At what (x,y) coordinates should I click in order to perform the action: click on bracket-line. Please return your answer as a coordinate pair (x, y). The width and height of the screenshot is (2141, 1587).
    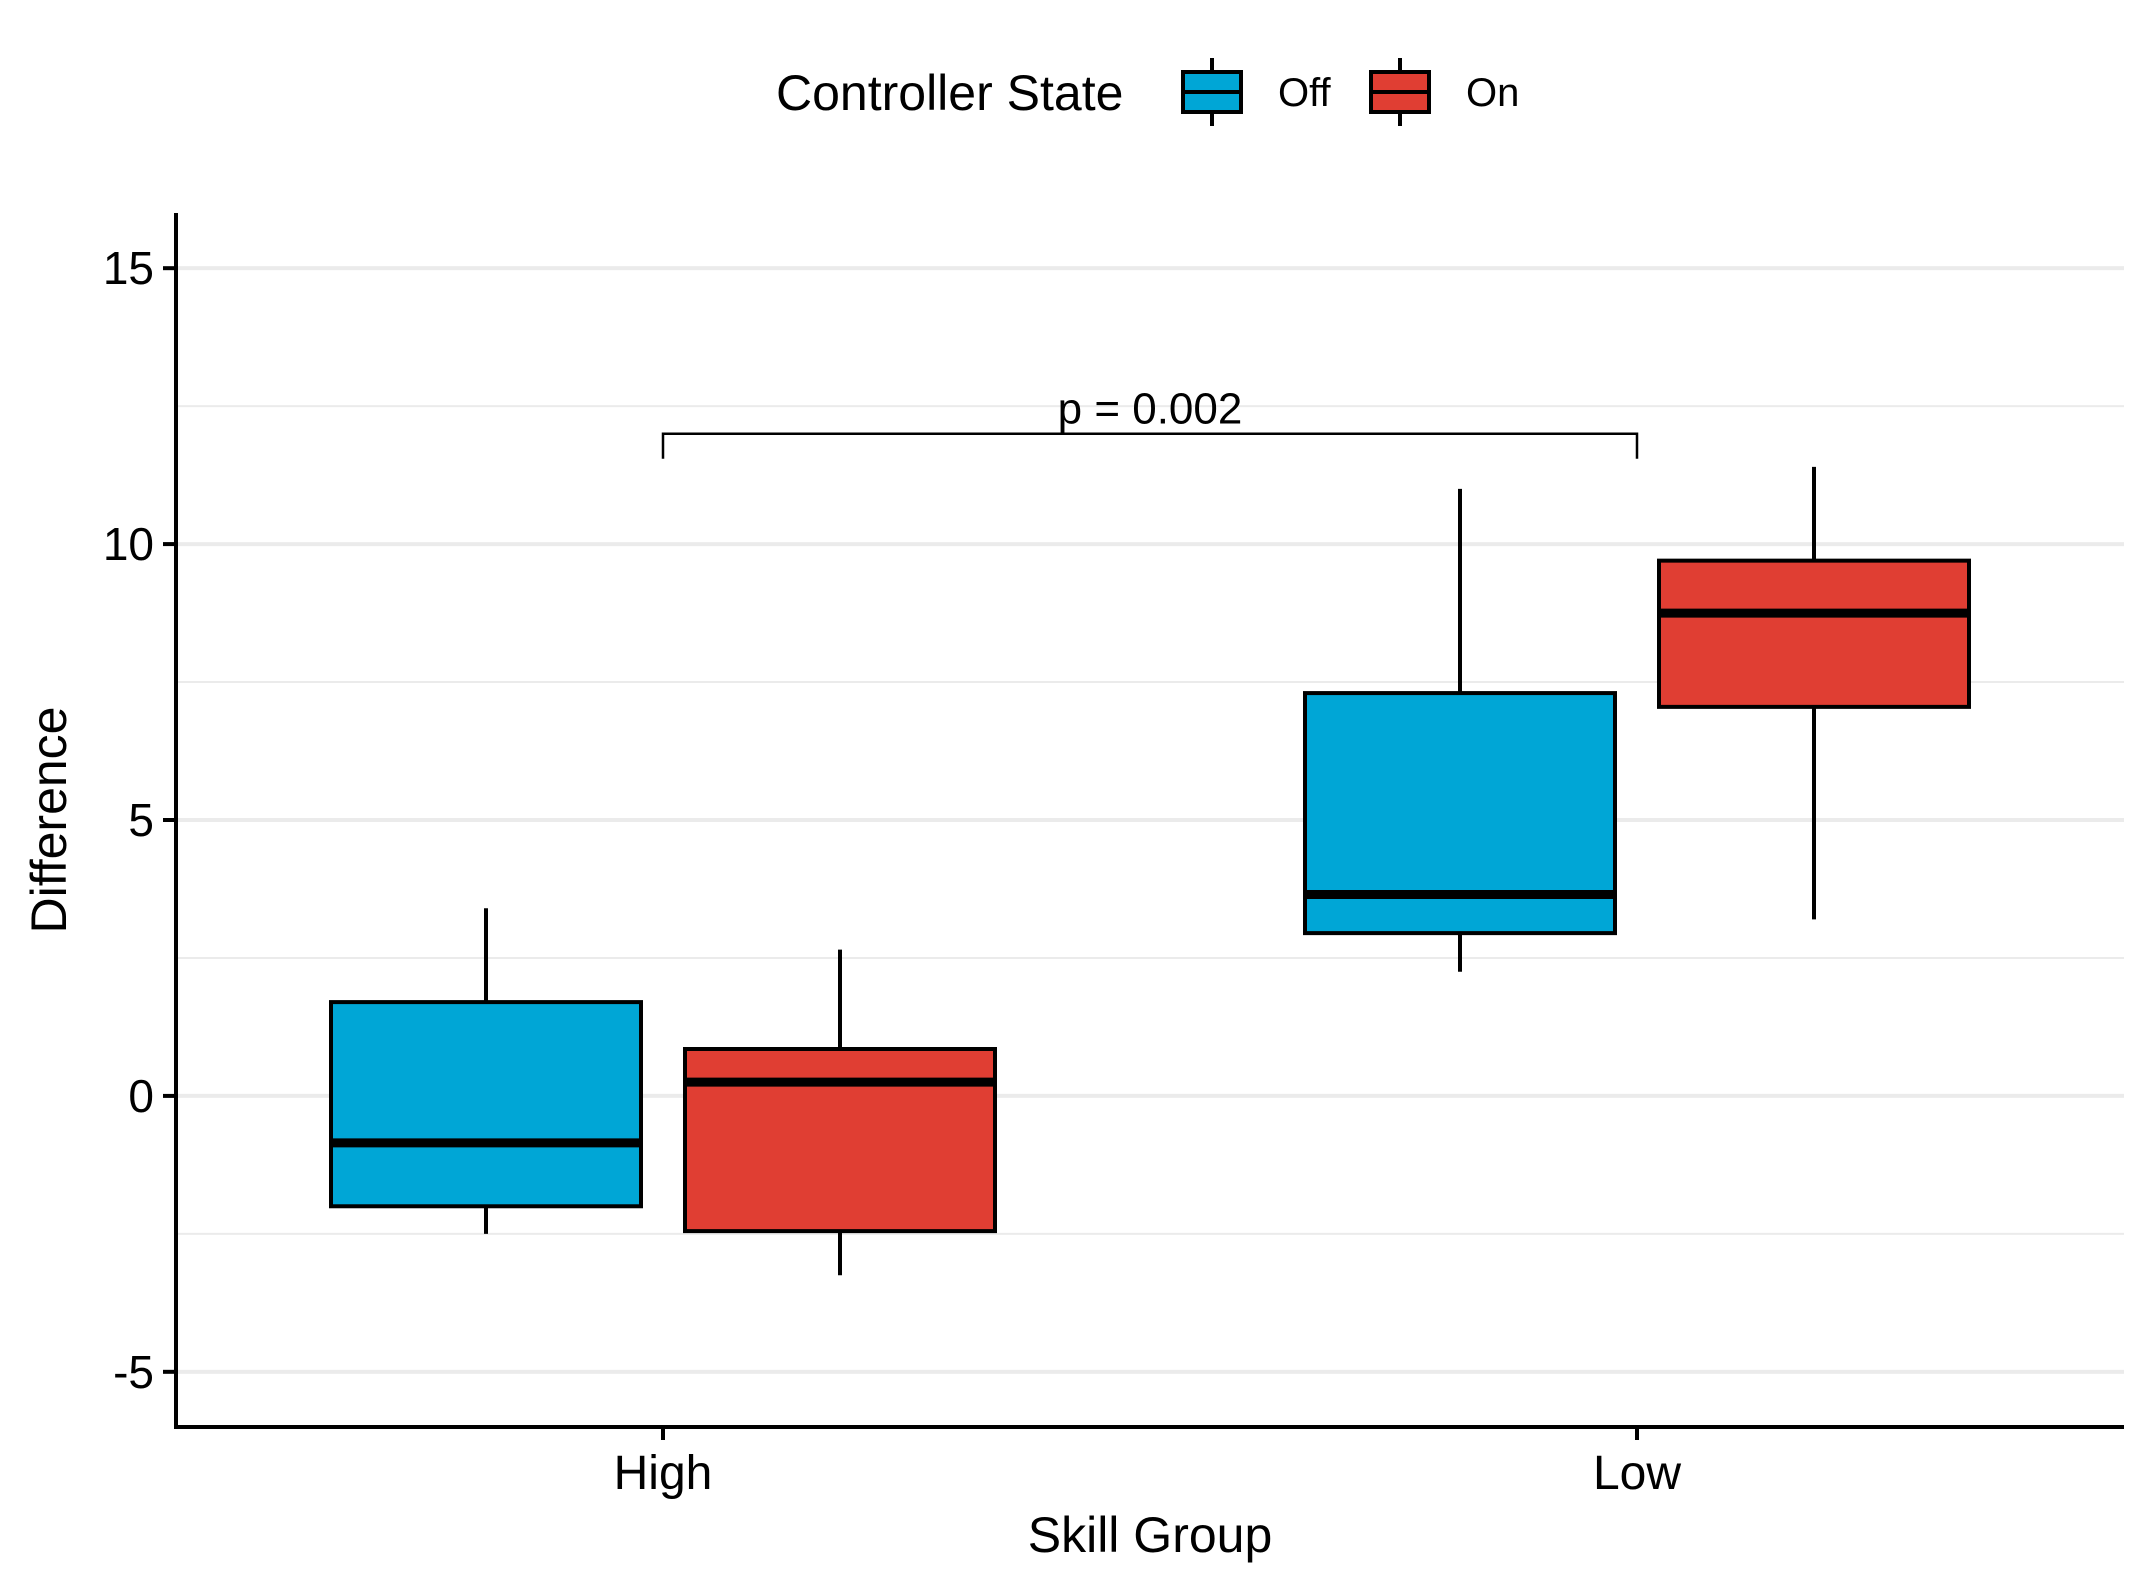
    Looking at the image, I should click on (1150, 445).